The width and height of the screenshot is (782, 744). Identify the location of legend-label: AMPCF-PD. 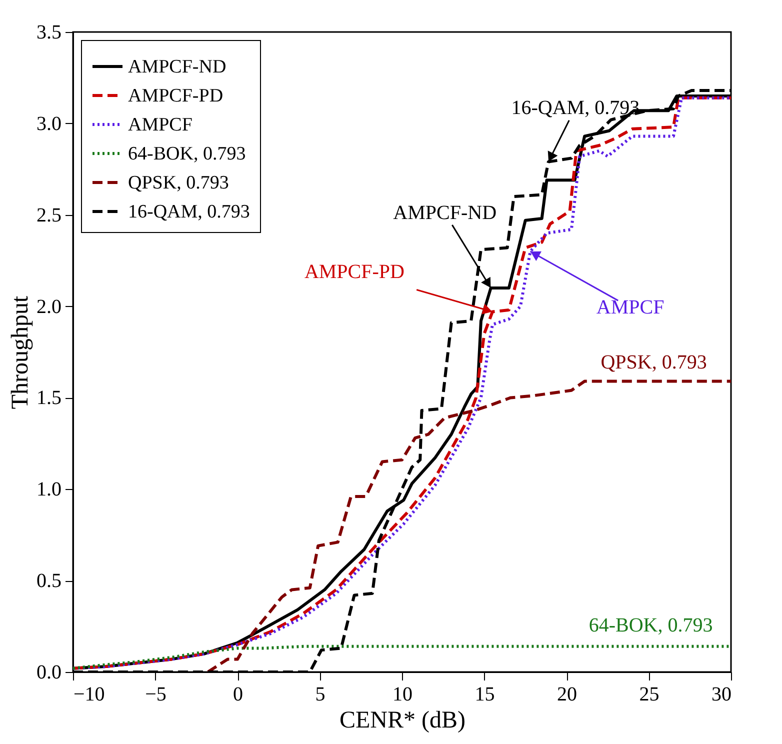
(176, 96).